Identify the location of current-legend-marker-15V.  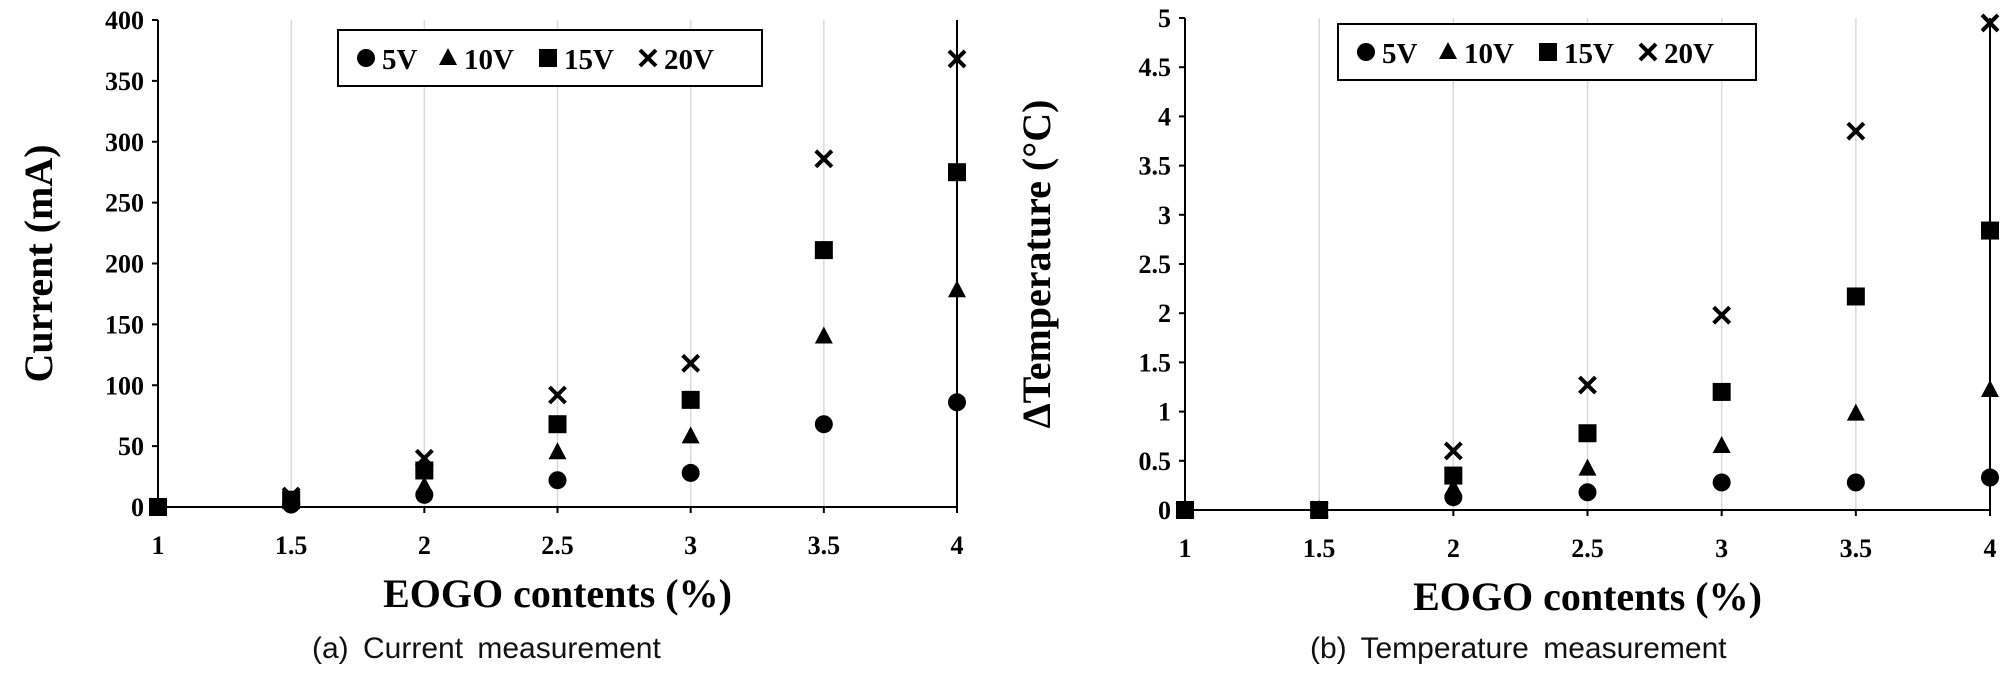
(548, 58).